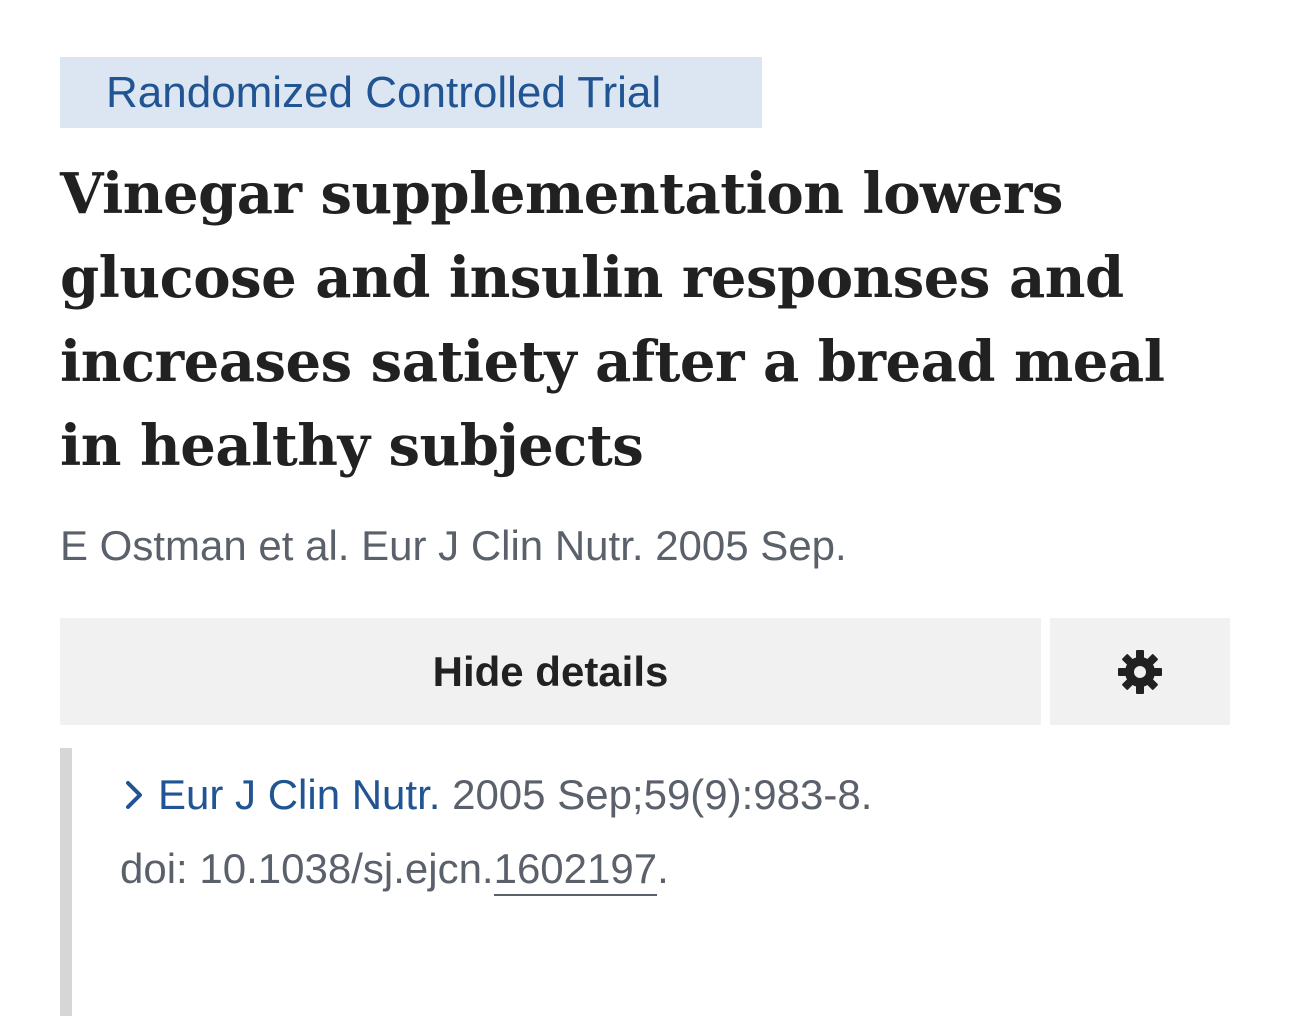  What do you see at coordinates (612, 362) in the screenshot?
I see `title-line: increases satiety after a bread meal` at bounding box center [612, 362].